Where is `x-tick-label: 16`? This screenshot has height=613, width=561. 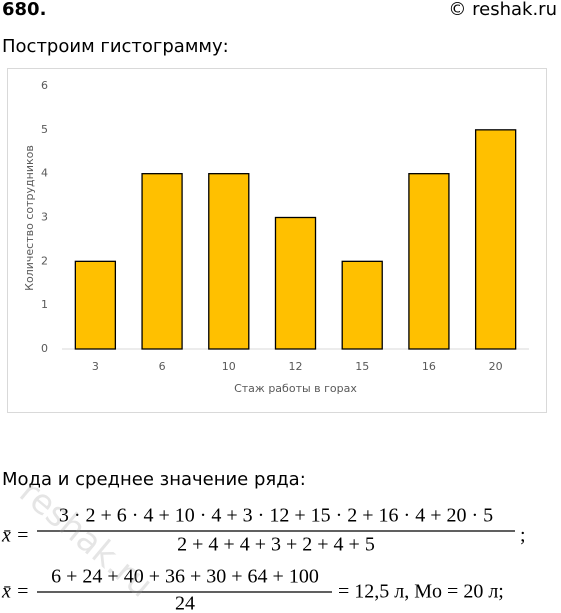
x-tick-label: 16 is located at coordinates (429, 366).